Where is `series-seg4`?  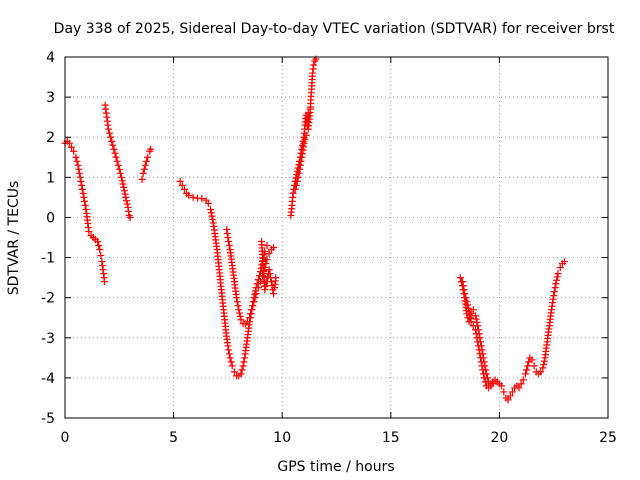 series-seg4 is located at coordinates (223, 278).